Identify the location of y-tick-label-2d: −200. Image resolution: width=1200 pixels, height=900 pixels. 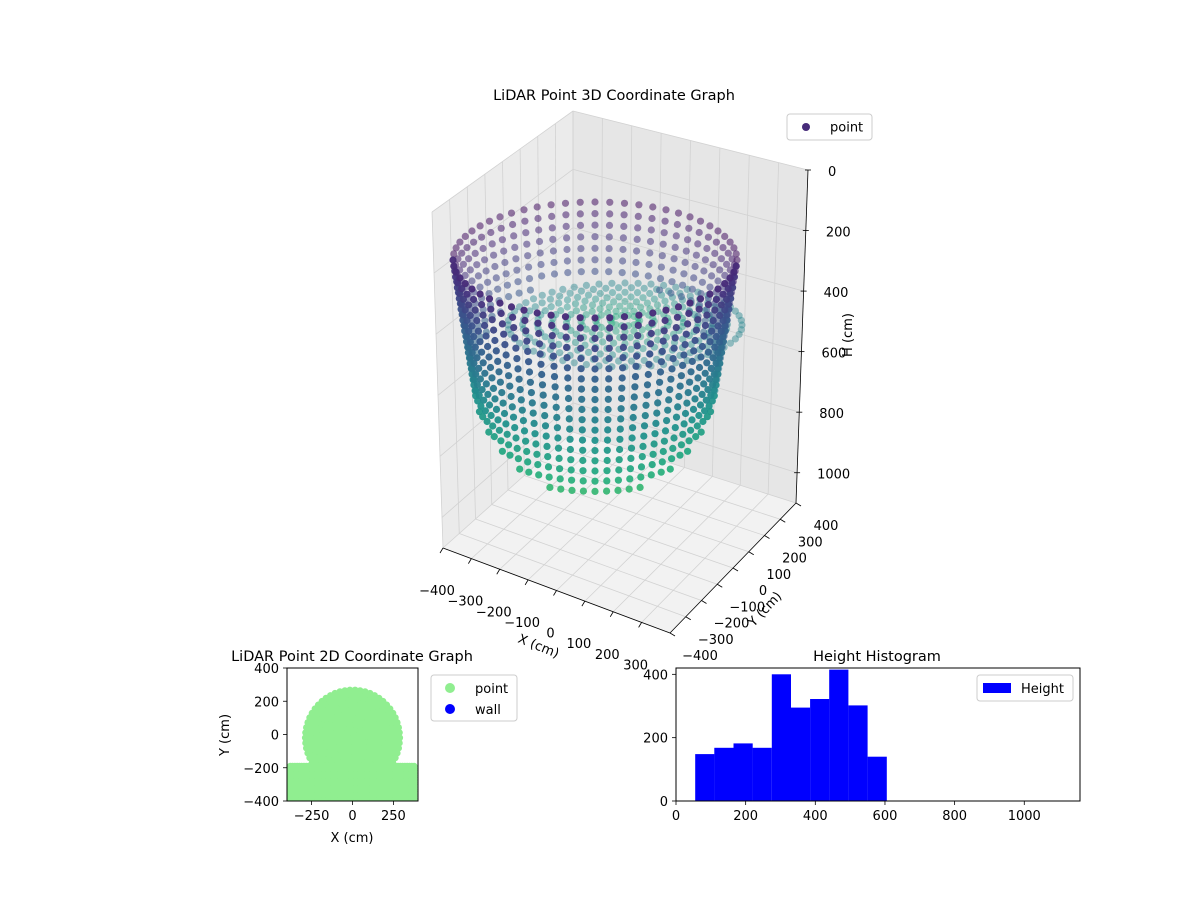
(261, 769).